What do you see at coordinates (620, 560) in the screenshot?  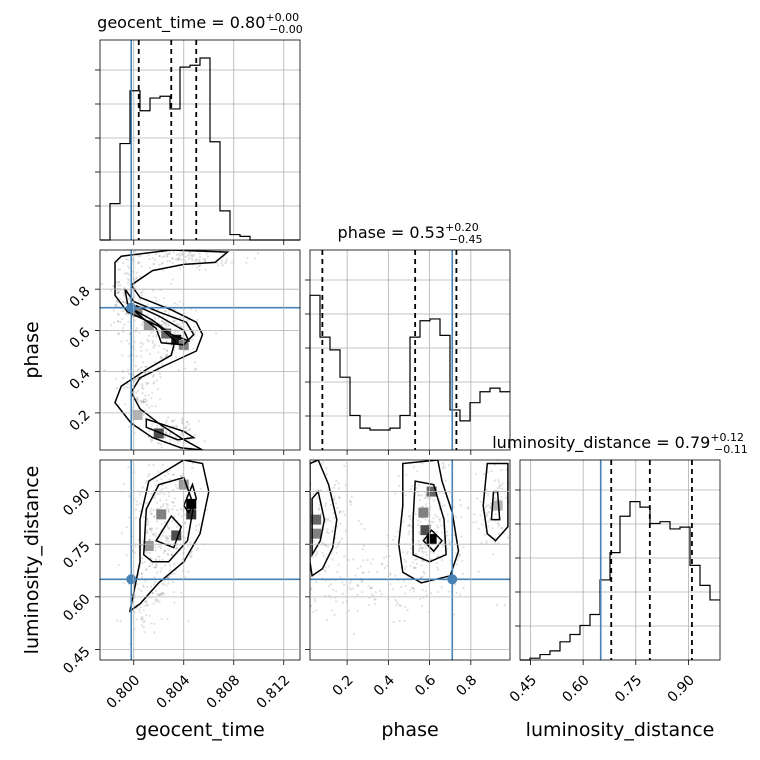 I see `histogram-frame` at bounding box center [620, 560].